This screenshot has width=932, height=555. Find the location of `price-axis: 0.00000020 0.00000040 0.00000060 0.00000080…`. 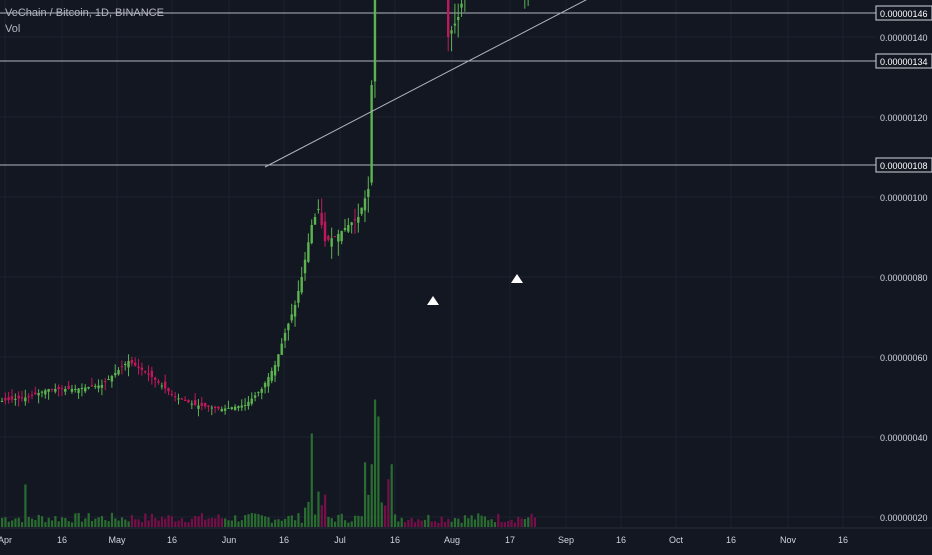

price-axis: 0.00000020 0.00000040 0.00000060 0.00000080… is located at coordinates (885, 264).